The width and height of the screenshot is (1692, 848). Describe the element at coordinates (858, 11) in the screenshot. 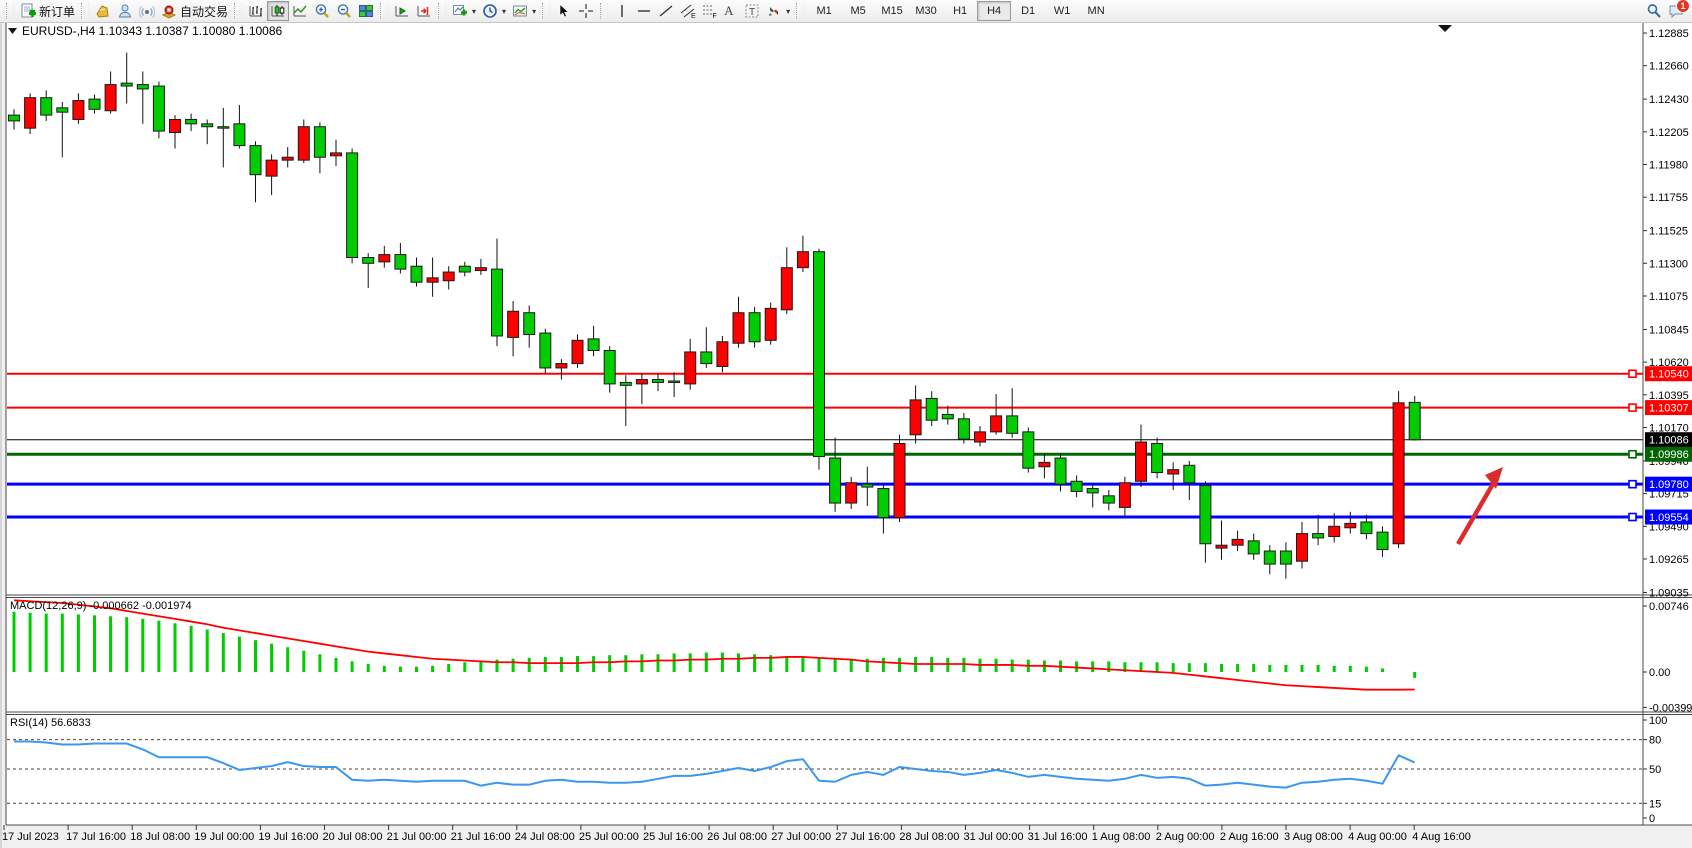

I see `timeframe-M5: M5` at that location.